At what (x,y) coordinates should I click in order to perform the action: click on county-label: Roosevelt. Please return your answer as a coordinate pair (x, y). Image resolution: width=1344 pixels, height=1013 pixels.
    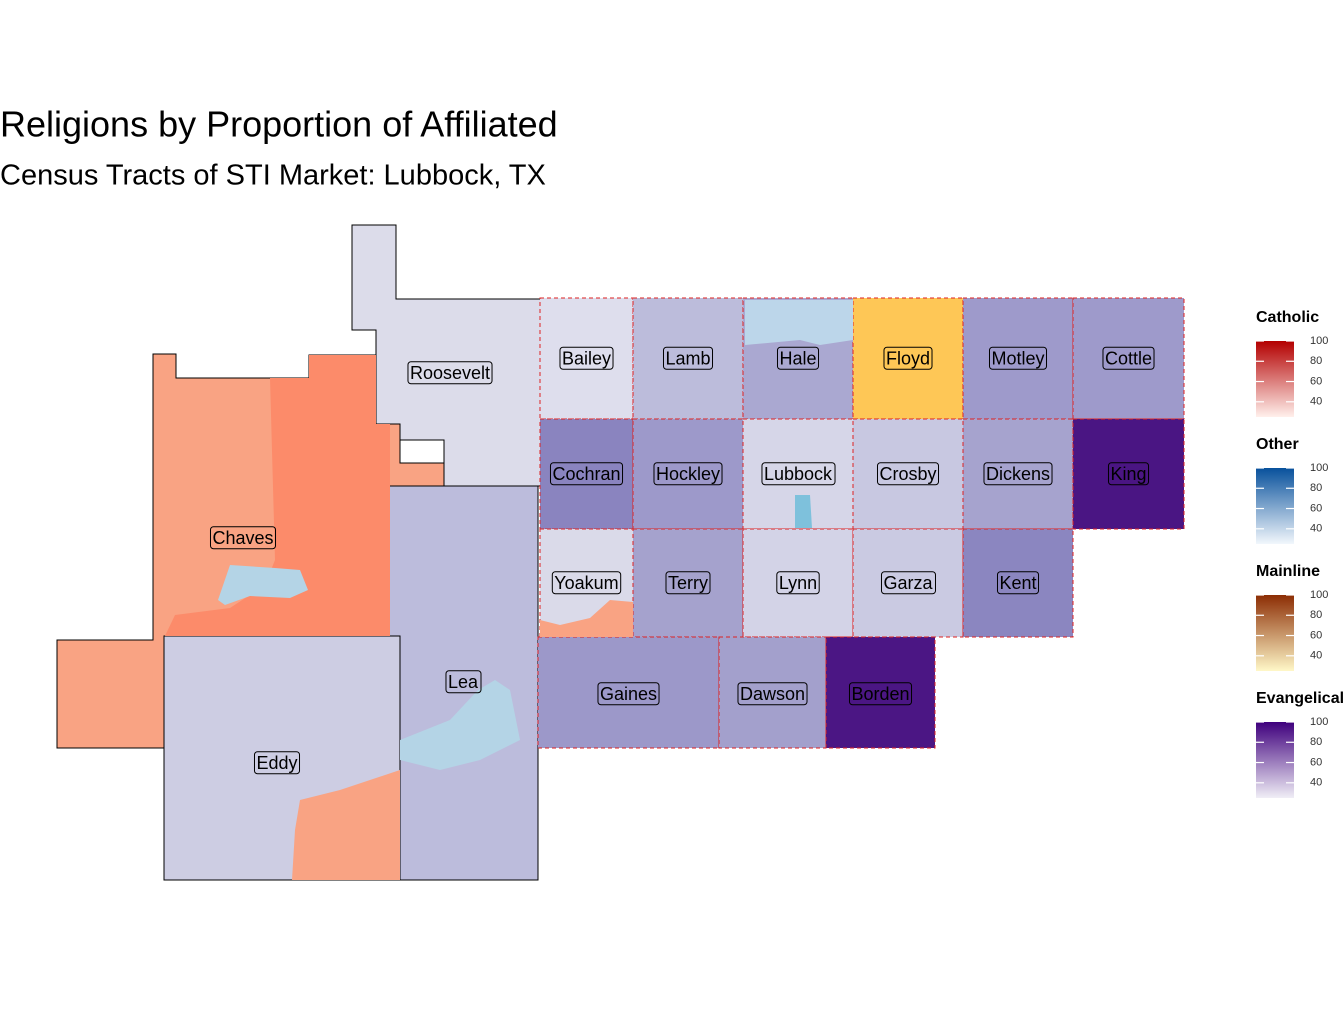
    Looking at the image, I should click on (450, 373).